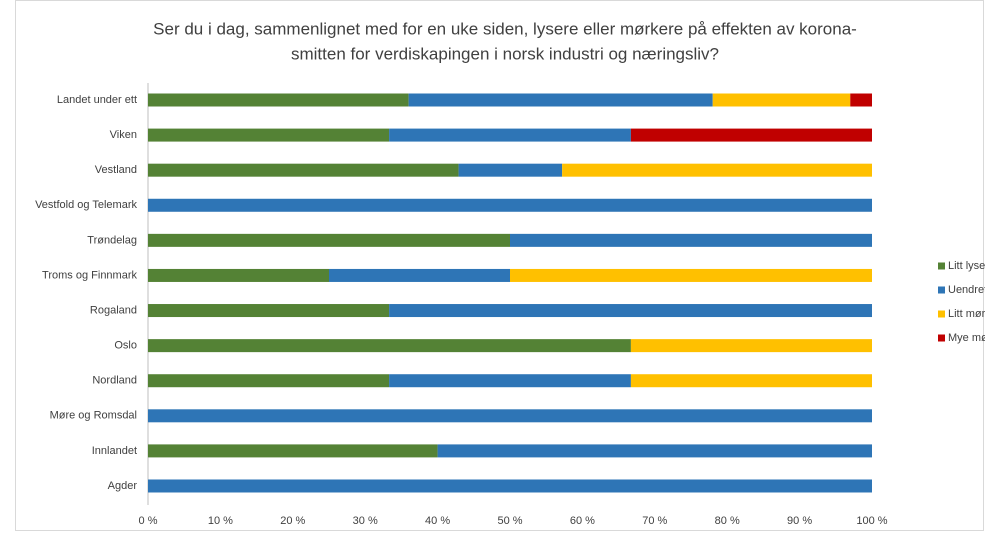 The height and width of the screenshot is (534, 985). Describe the element at coordinates (966, 290) in the screenshot. I see `legend-label: Uendret` at that location.